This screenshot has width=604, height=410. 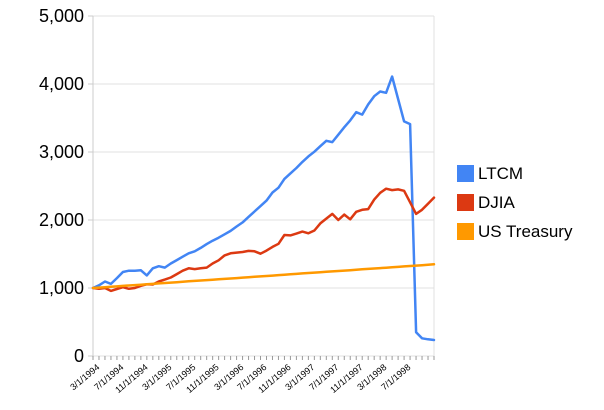 I want to click on y-axis-label: 4,000, so click(x=61, y=84).